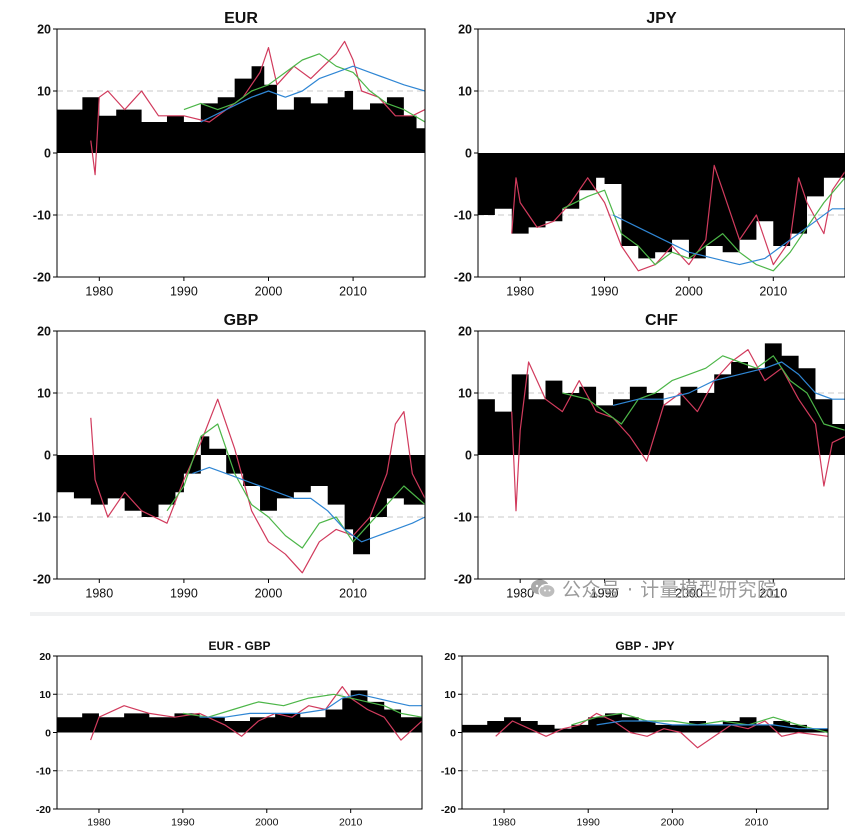 The width and height of the screenshot is (845, 831). What do you see at coordinates (661, 18) in the screenshot?
I see `chart-title: JPY` at bounding box center [661, 18].